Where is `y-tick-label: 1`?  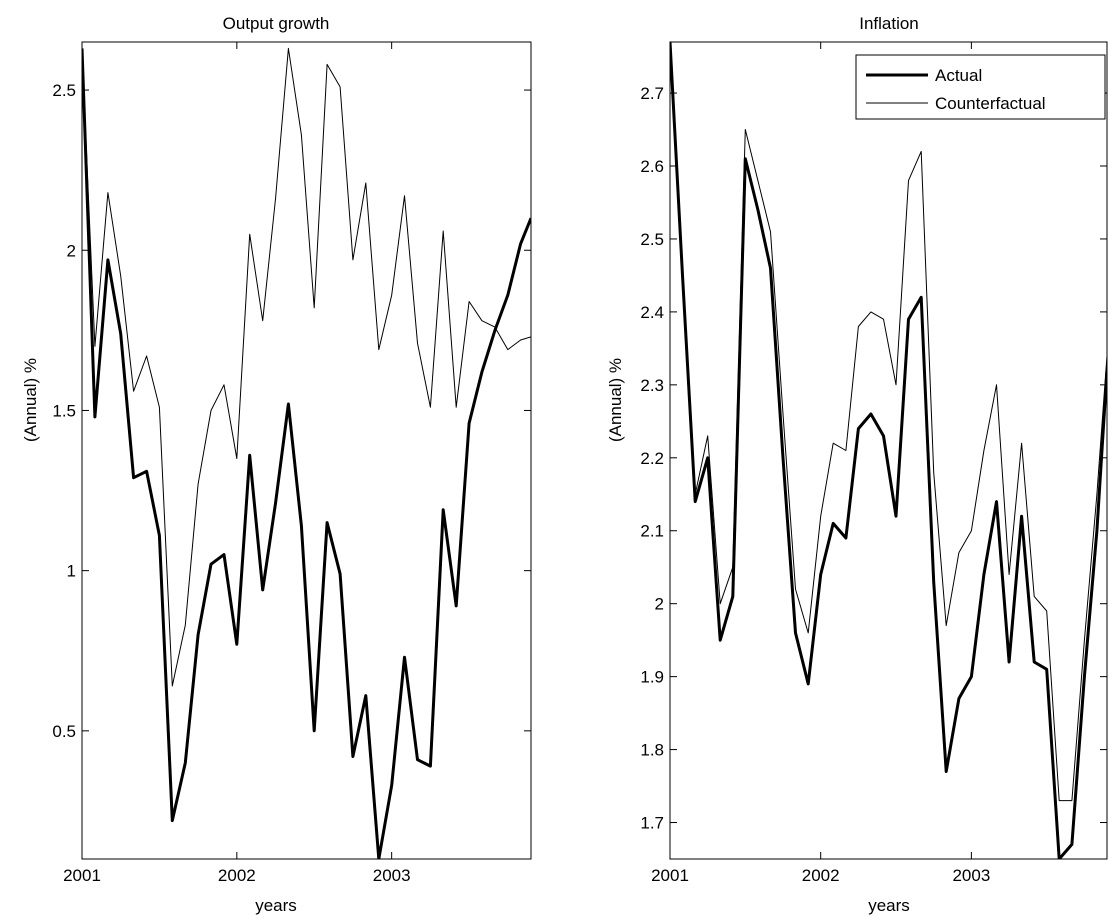 y-tick-label: 1 is located at coordinates (71, 571).